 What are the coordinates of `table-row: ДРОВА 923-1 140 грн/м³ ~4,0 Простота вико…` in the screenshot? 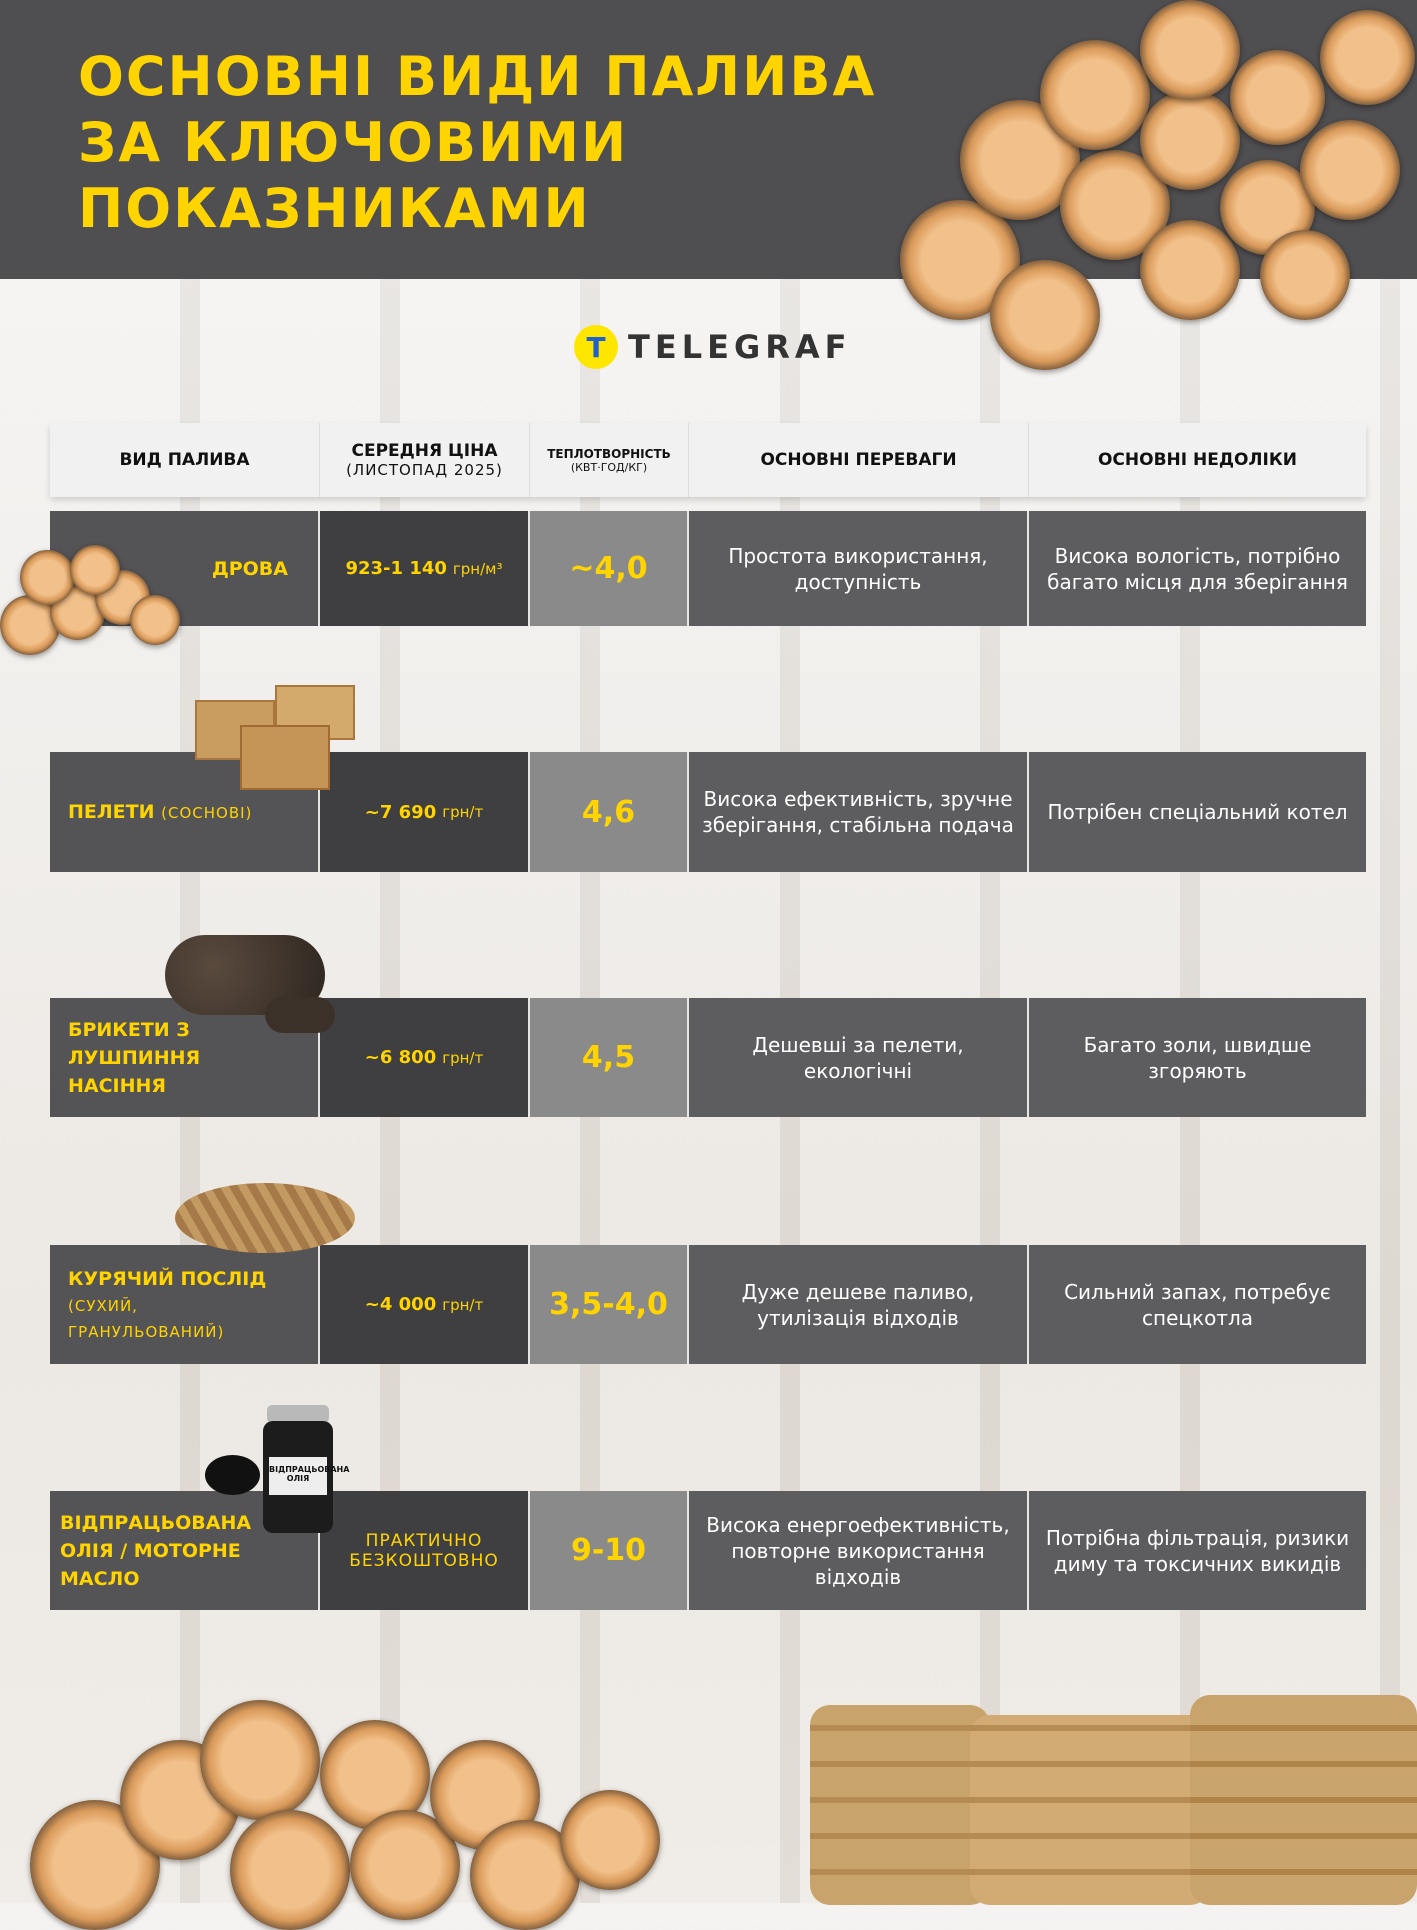 It's located at (708, 568).